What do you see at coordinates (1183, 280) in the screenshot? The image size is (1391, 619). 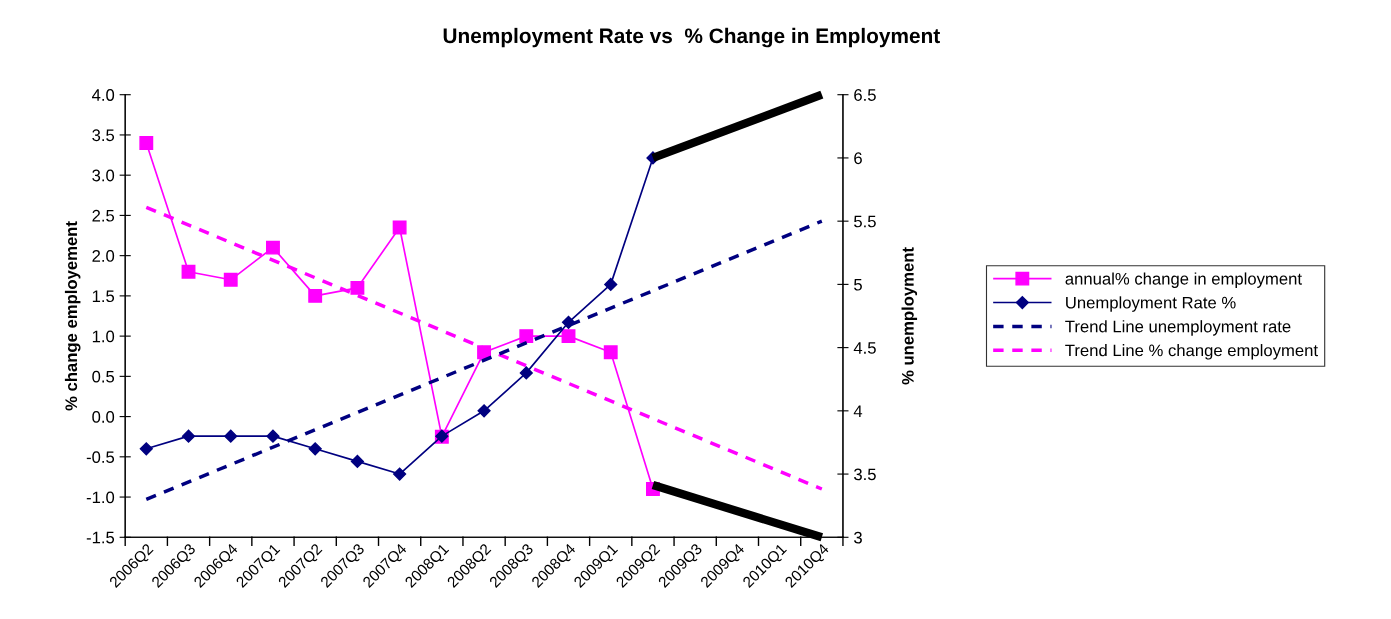 I see `legend-label: annual% change in employment` at bounding box center [1183, 280].